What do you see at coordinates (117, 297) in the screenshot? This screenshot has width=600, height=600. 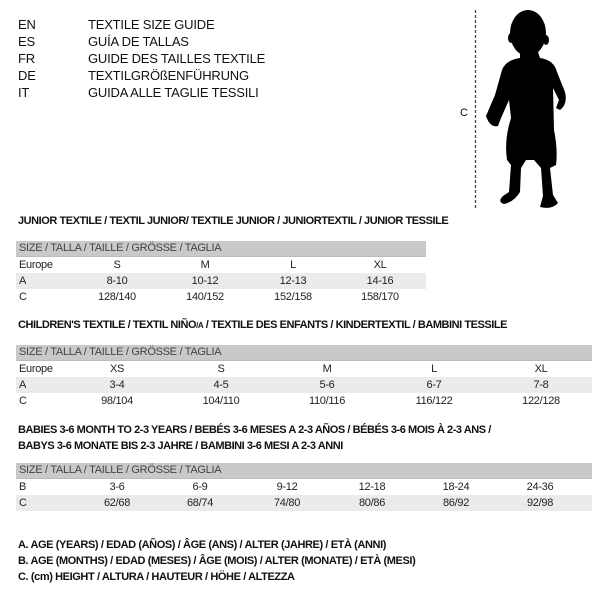 I see `table-cell: 128/140` at bounding box center [117, 297].